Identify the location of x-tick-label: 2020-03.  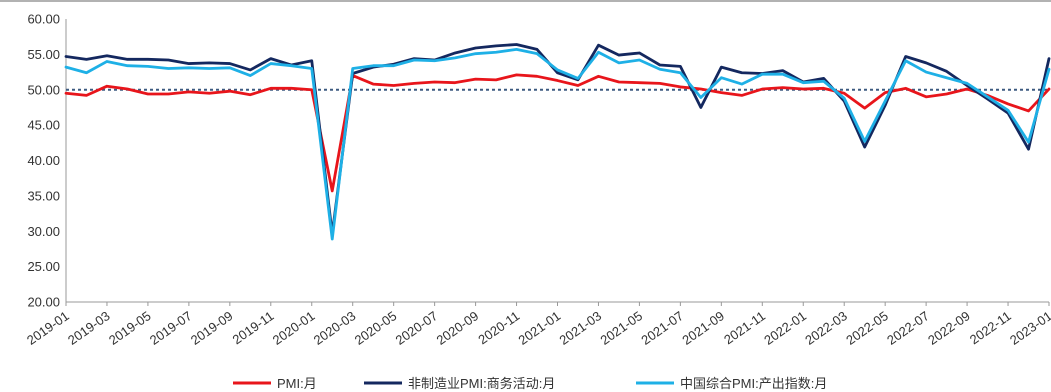
(335, 328).